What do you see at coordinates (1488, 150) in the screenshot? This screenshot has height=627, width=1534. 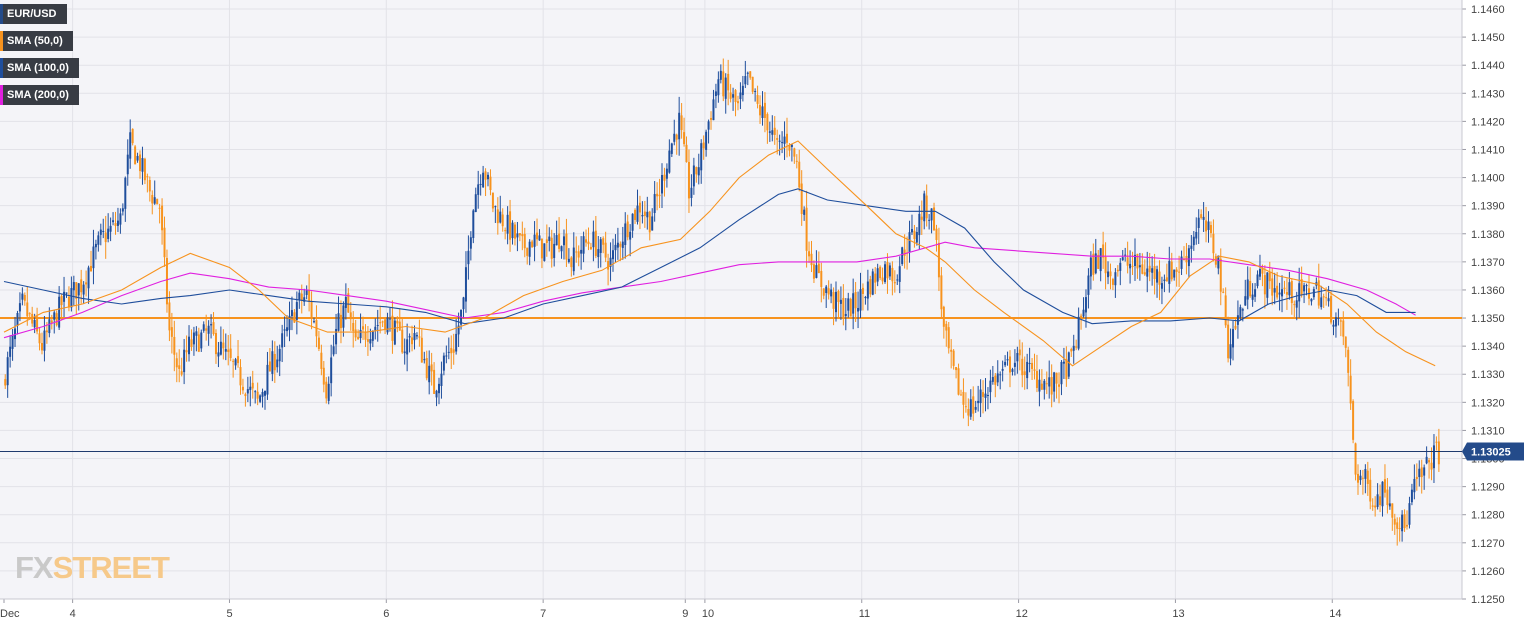 I see `y-tick-label: 1.1410` at bounding box center [1488, 150].